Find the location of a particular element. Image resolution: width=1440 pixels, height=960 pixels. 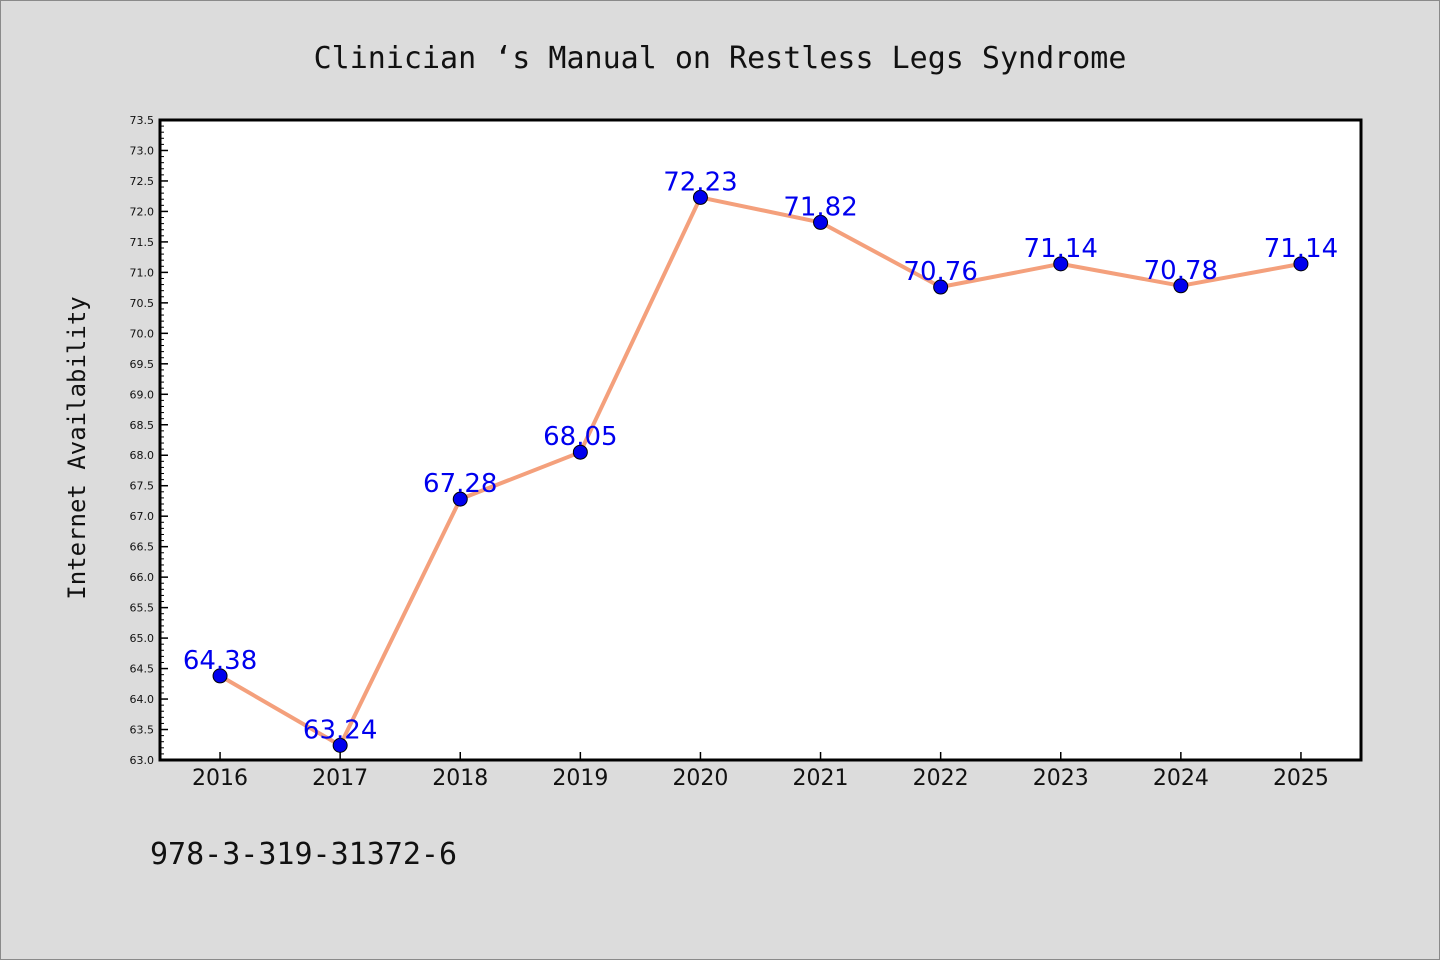

y-tick-label: 65.0 is located at coordinates (142, 638).